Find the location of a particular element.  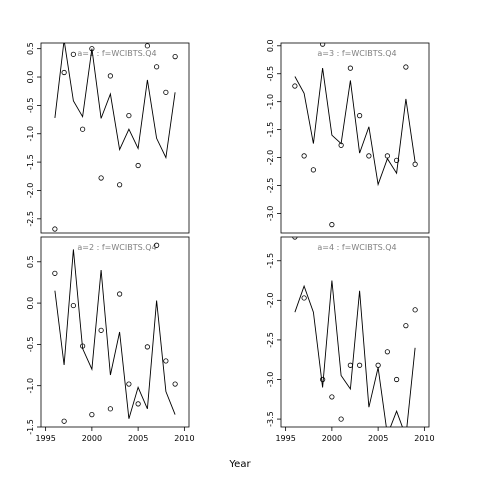

panel-label: a=2 : f=WCIBTS.Q4 is located at coordinates (116, 247).